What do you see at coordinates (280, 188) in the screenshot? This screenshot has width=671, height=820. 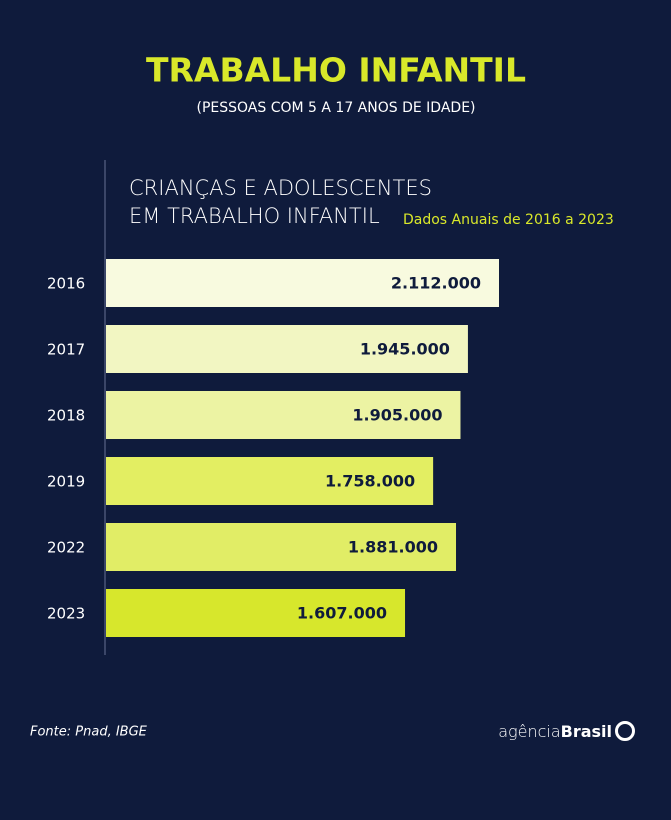 I see `section-title: CRIANÇAS E ADOLESCENTES` at bounding box center [280, 188].